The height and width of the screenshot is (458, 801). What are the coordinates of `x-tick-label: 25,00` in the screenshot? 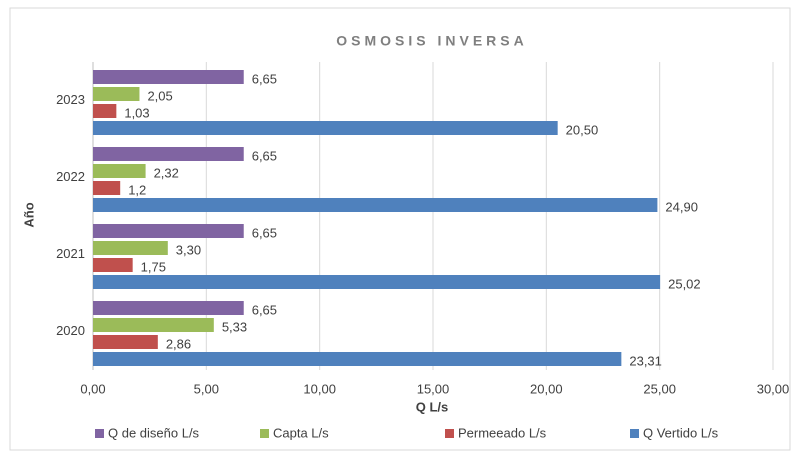 It's located at (659, 388).